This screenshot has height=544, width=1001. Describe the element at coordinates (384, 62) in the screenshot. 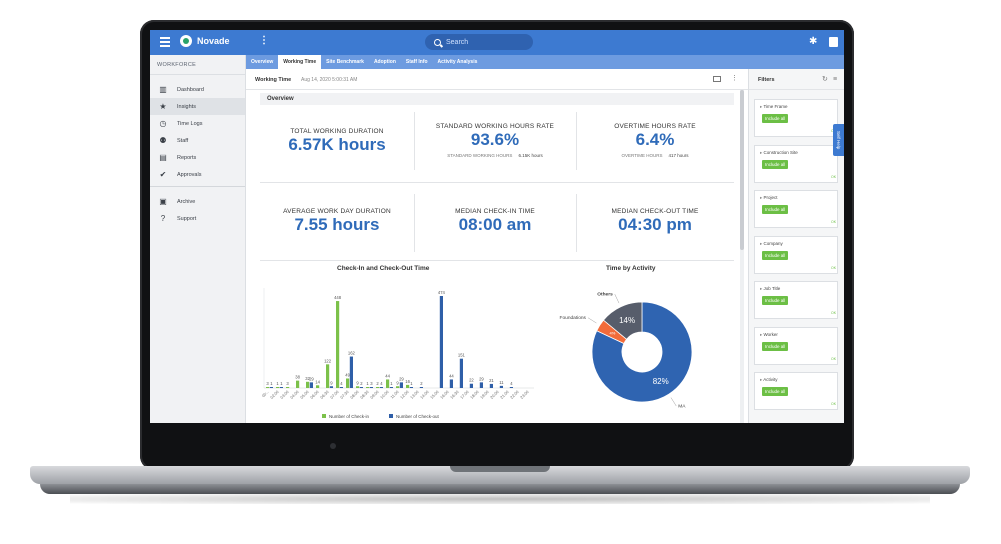

I see `tab-adoption: Adoption` at that location.